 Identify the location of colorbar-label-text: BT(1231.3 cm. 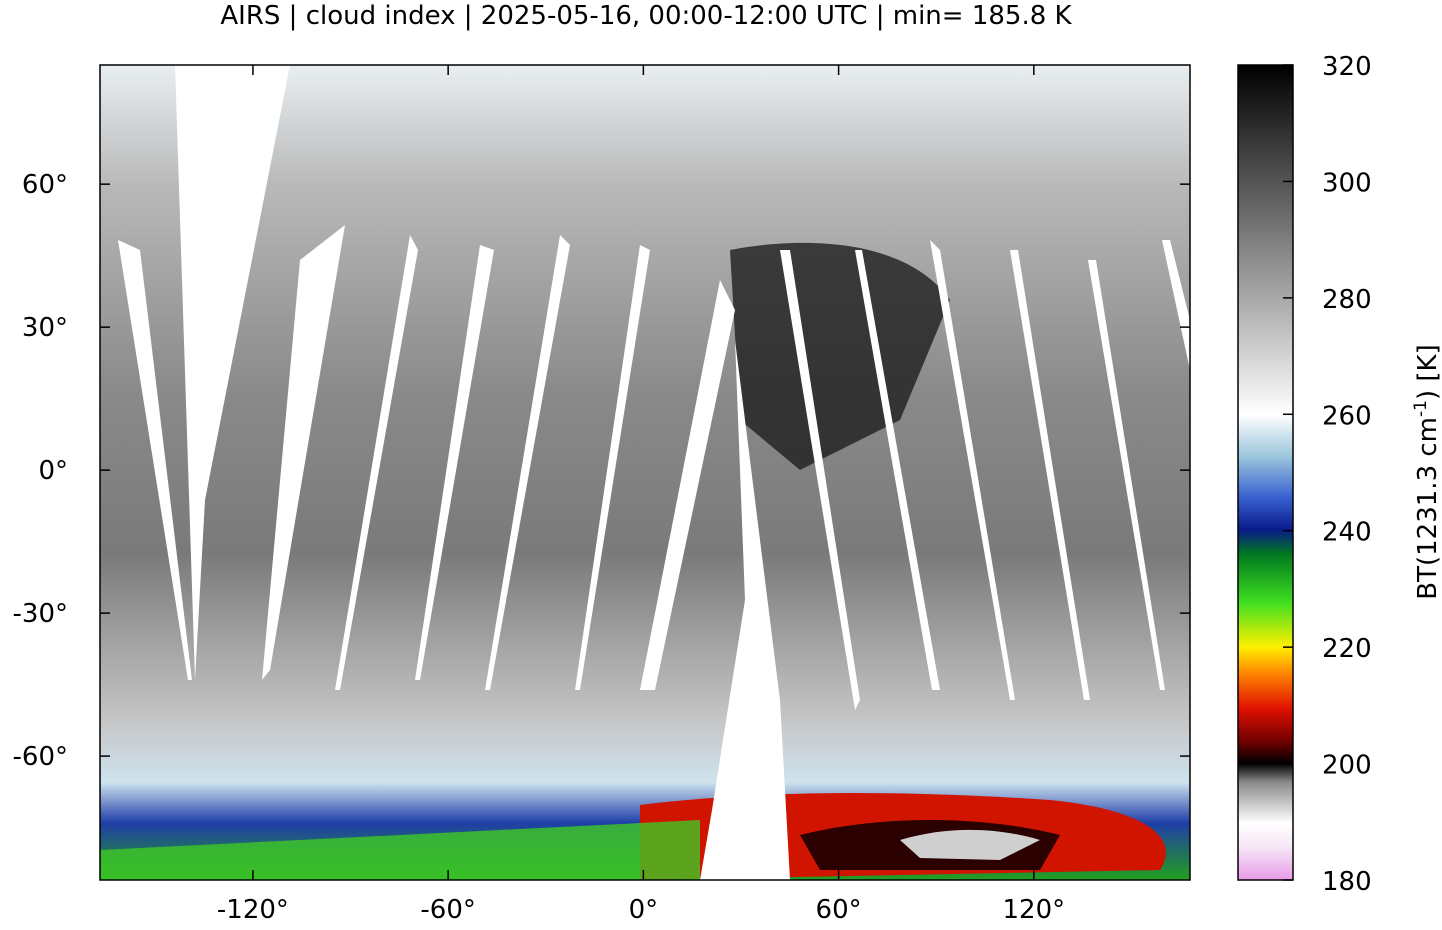
(1427, 508).